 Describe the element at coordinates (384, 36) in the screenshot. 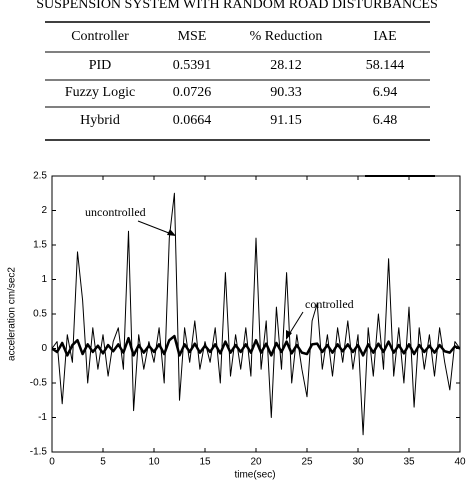

I see `column-header: IAE` at that location.